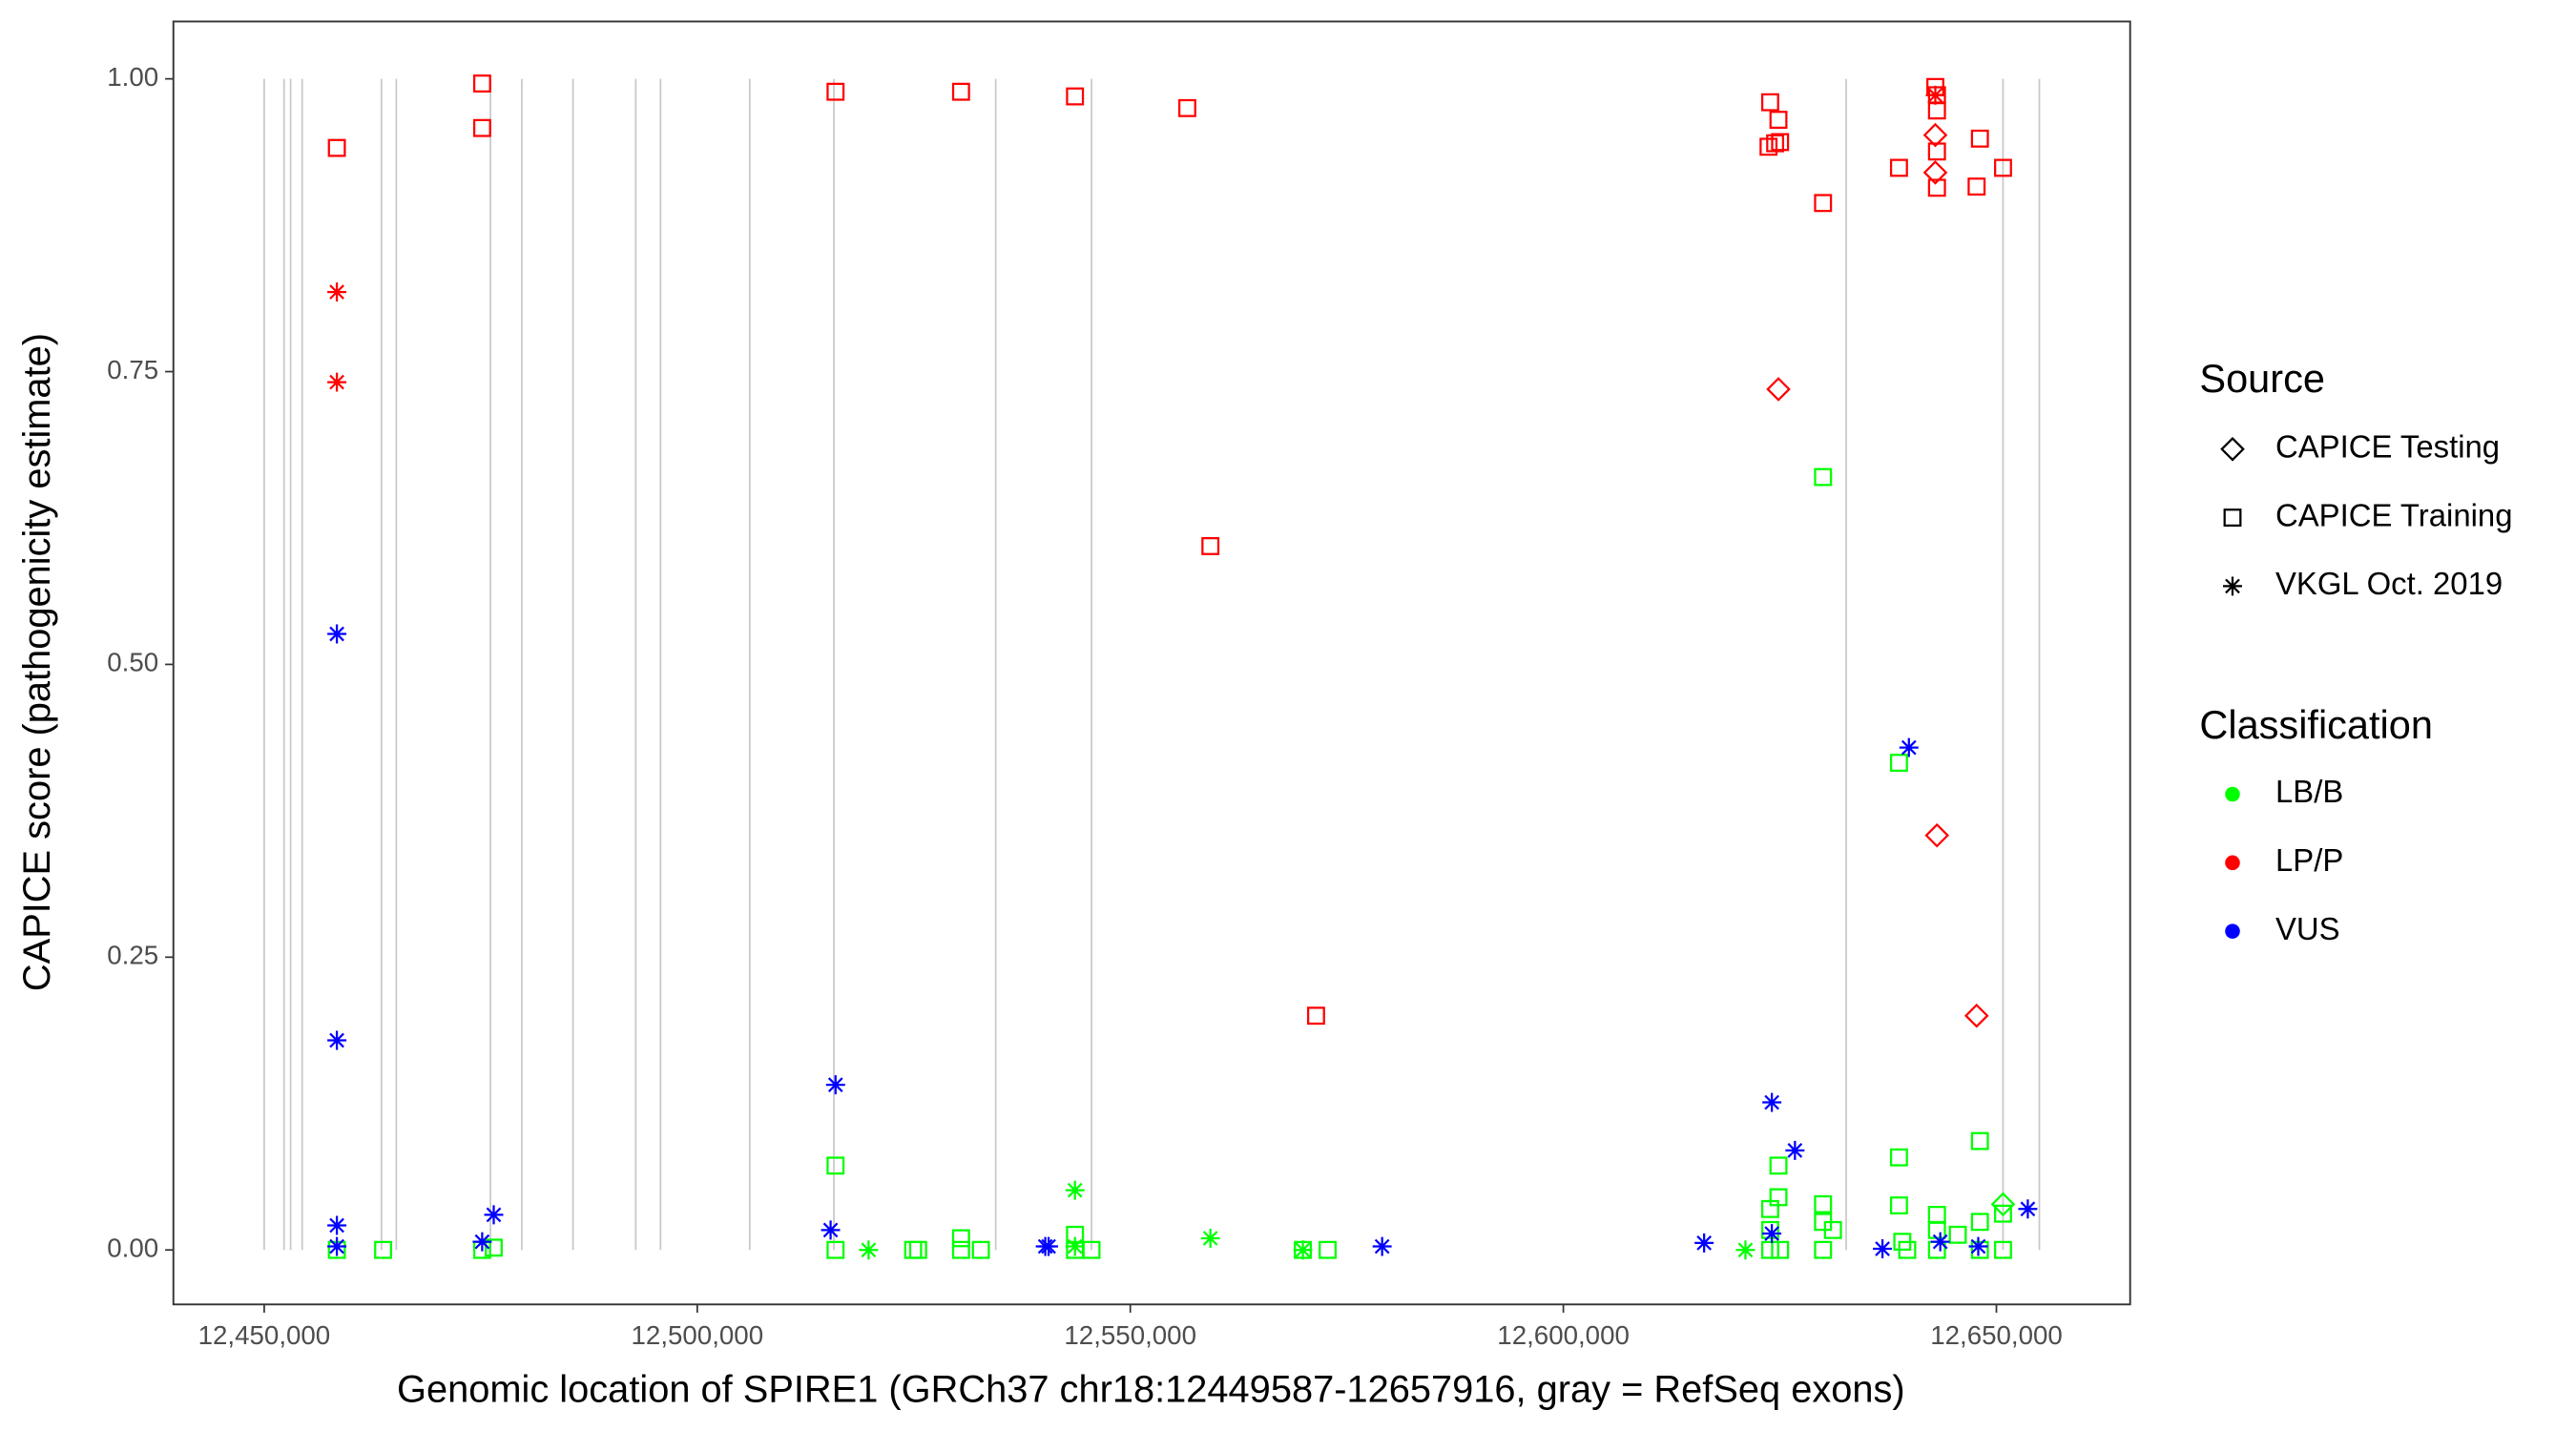 The height and width of the screenshot is (1431, 2576). I want to click on legend-label: CAPICE Testing, so click(2387, 446).